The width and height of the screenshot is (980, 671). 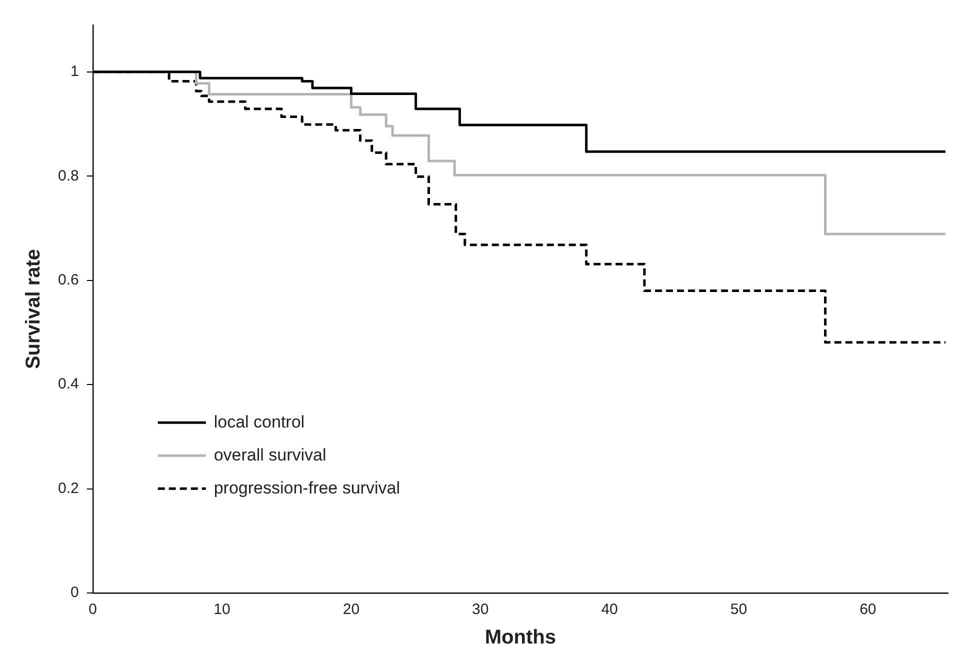 I want to click on legend-label: progression-free survival, so click(x=307, y=488).